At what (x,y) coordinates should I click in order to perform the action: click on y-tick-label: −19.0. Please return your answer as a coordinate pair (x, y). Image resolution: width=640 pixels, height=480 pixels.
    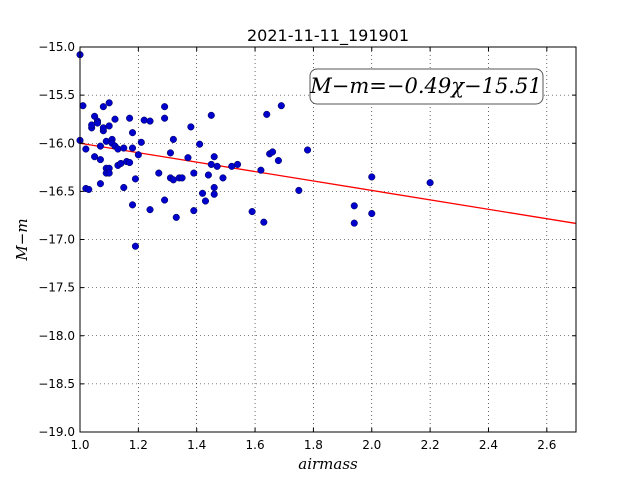
    Looking at the image, I should click on (56, 432).